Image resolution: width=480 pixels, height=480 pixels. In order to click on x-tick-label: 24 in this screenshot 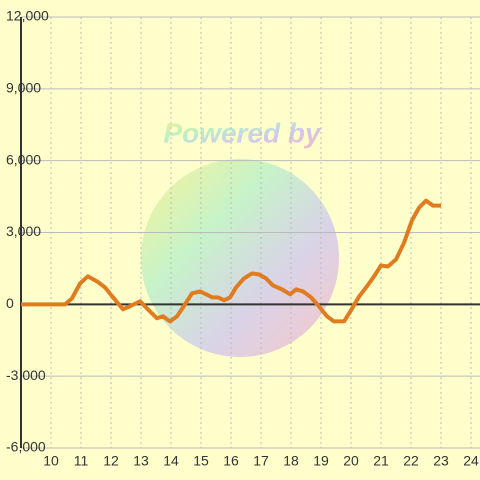, I will do `click(471, 461)`.